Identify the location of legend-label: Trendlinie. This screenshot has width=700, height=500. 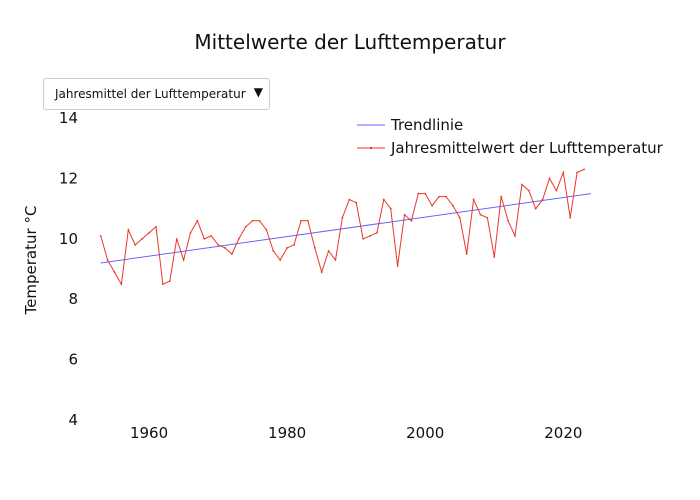
(426, 125).